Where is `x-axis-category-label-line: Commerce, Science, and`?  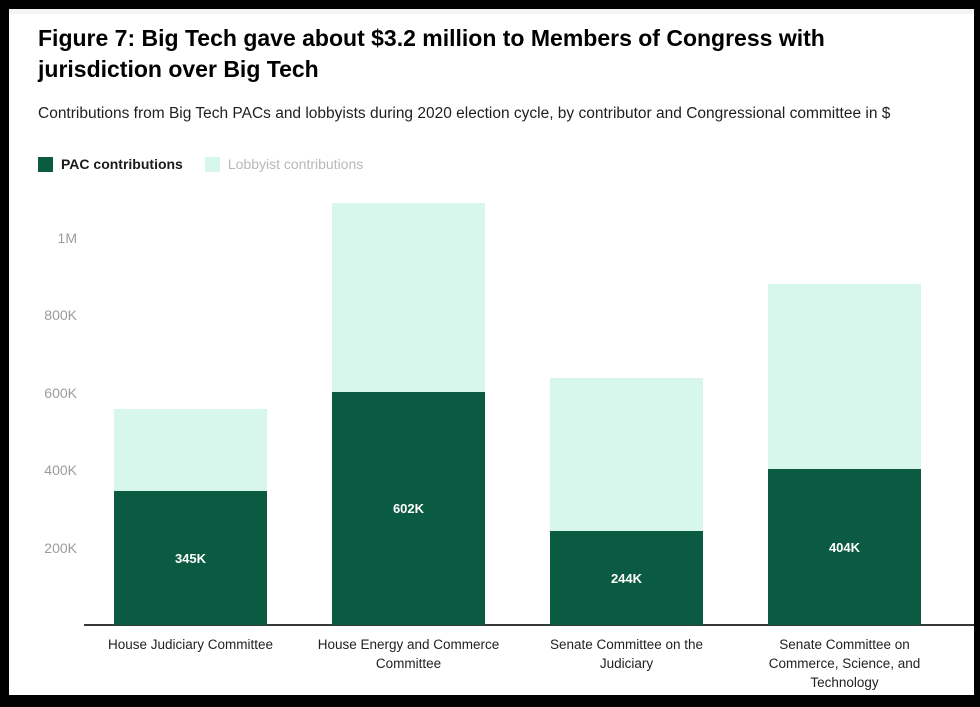 x-axis-category-label-line: Commerce, Science, and is located at coordinates (844, 663).